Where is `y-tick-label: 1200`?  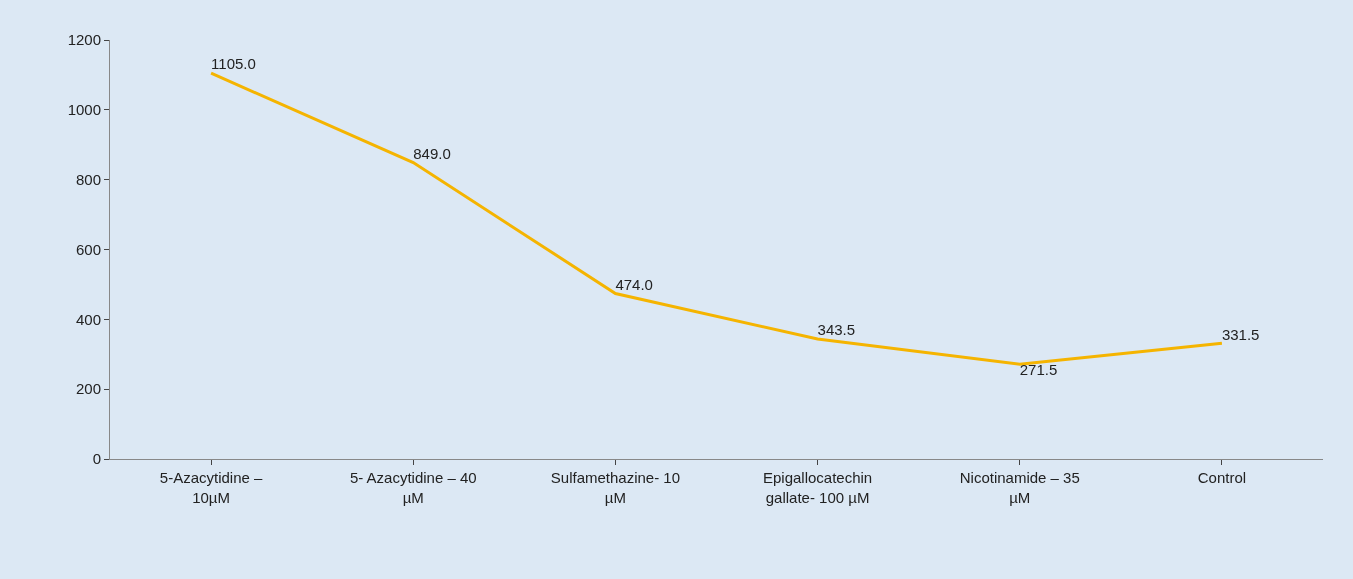
y-tick-label: 1200 is located at coordinates (84, 40).